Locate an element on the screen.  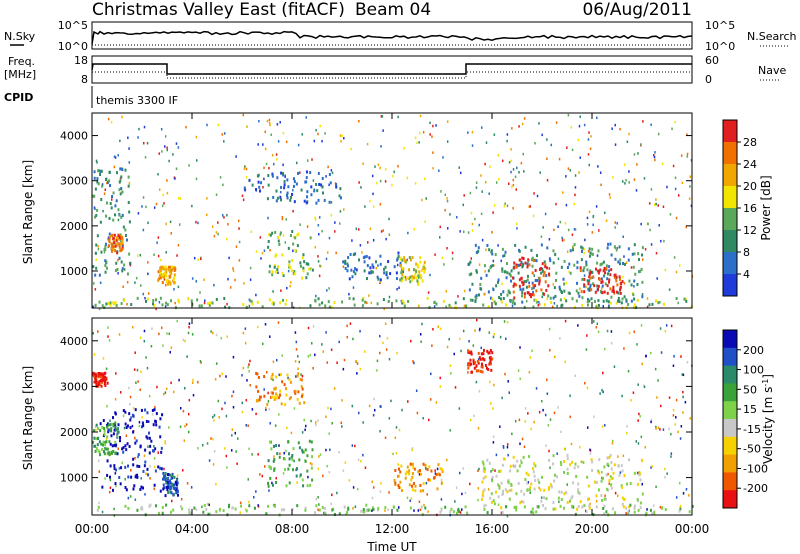
x-tick-label: 20:00 is located at coordinates (592, 529).